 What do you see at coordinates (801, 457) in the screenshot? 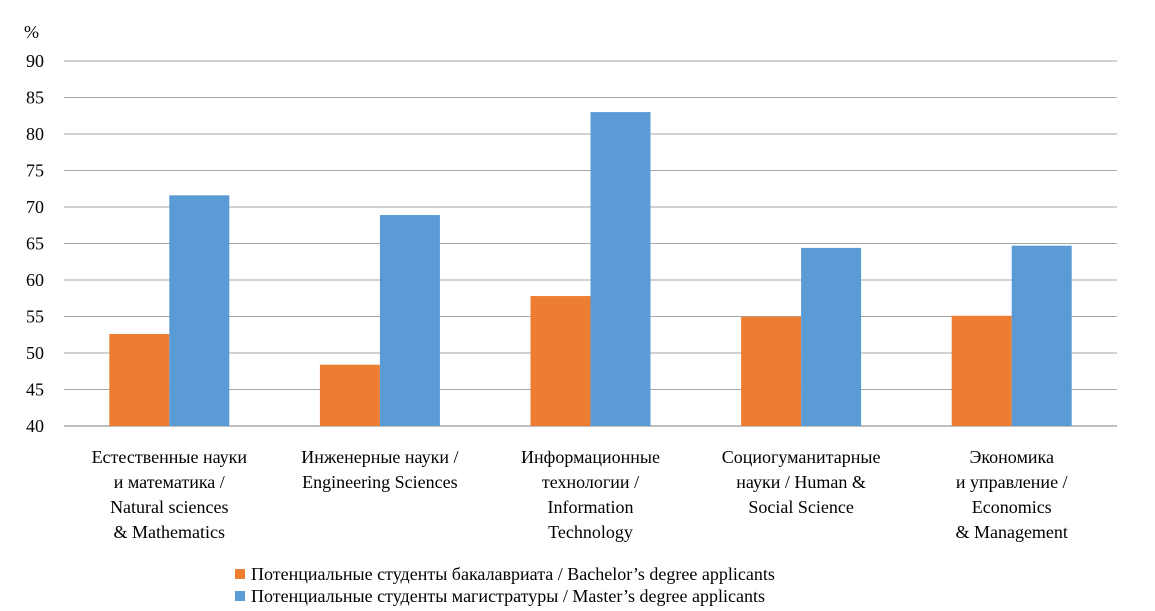
I see `x-category-label-line: Социогуманитарные` at bounding box center [801, 457].